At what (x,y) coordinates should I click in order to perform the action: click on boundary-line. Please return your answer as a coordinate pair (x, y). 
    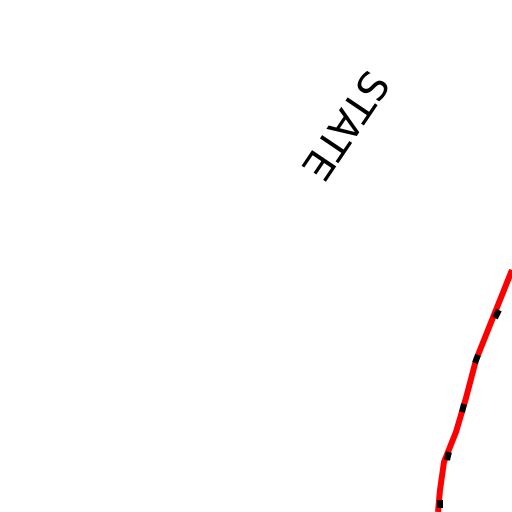
    Looking at the image, I should click on (473, 390).